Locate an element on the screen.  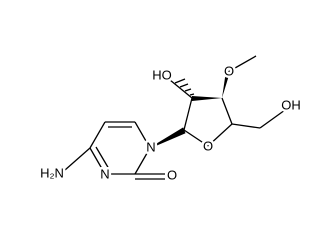
pyrimidine-ring is located at coordinates (114, 150).